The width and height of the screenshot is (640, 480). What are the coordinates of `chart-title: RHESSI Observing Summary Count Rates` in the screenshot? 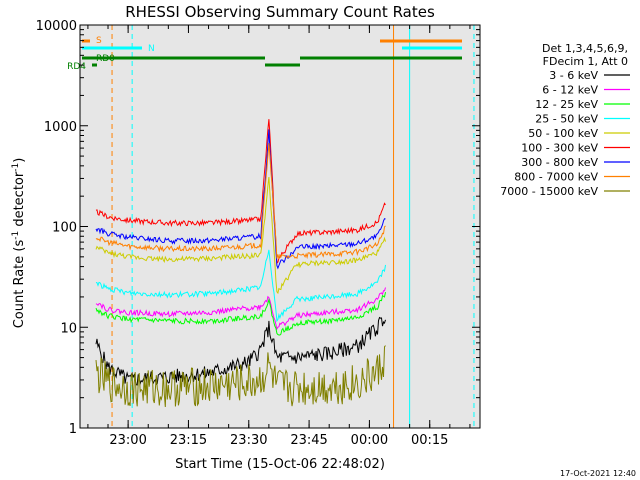 It's located at (280, 12).